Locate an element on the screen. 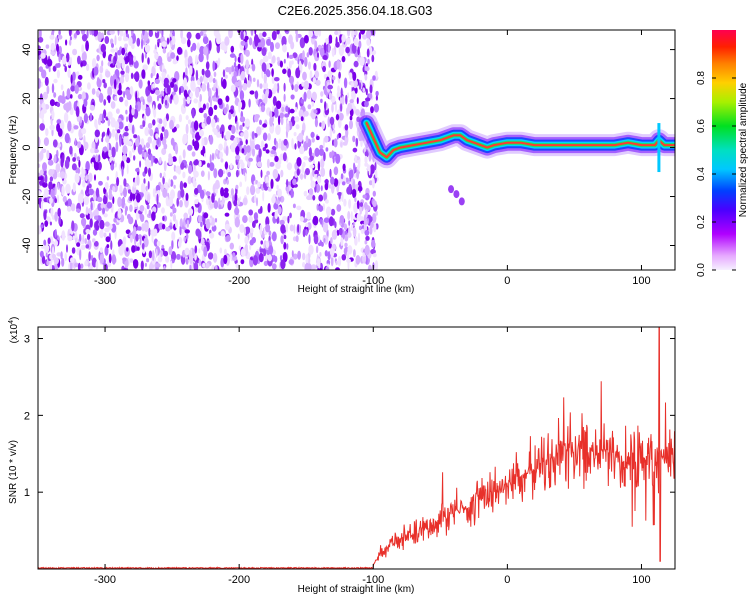  y-tick-label: 0 is located at coordinates (27, 147).